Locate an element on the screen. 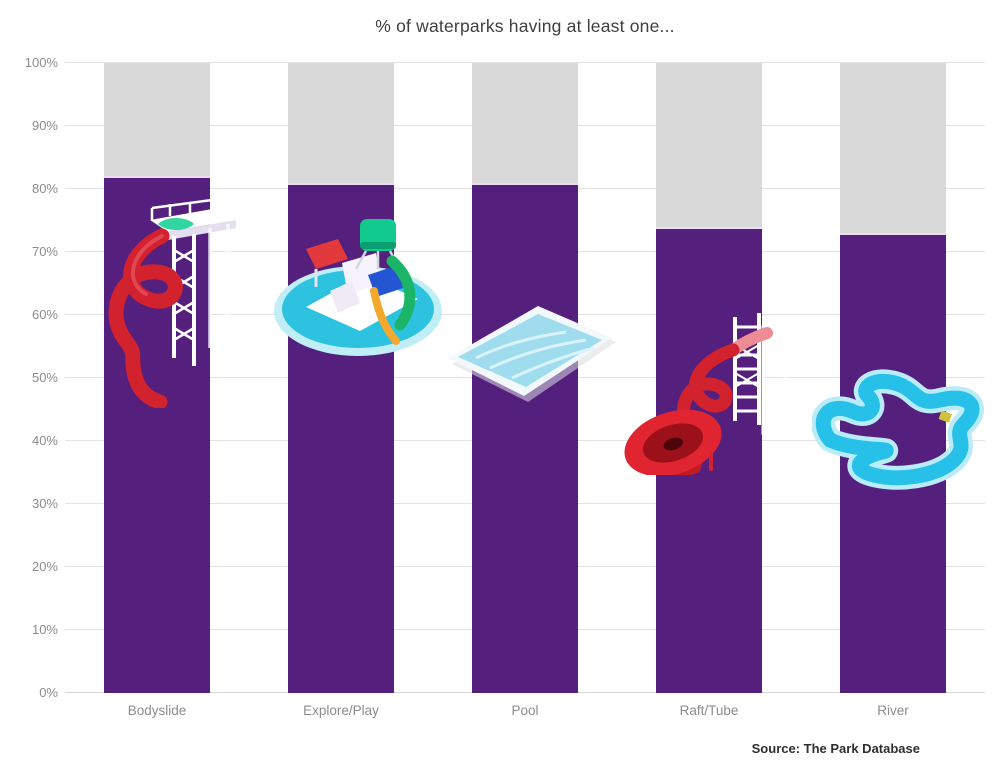 The image size is (1000, 774). bar-remainder-raft-tube is located at coordinates (709, 145).